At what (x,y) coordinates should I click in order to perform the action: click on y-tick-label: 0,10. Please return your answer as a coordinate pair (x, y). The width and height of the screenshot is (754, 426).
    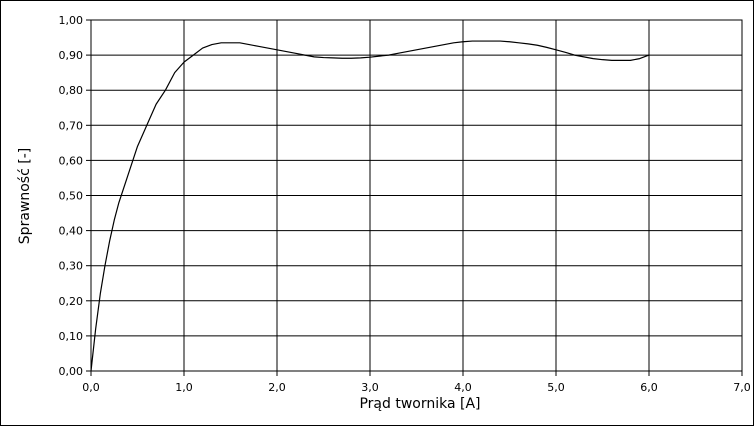
    Looking at the image, I should click on (71, 336).